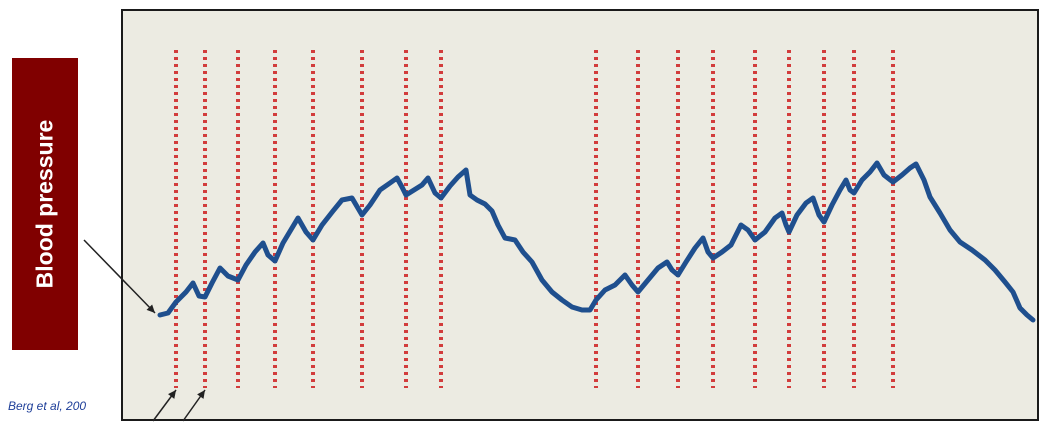  I want to click on blood-pressure-label-box: Blood pressure, so click(45, 204).